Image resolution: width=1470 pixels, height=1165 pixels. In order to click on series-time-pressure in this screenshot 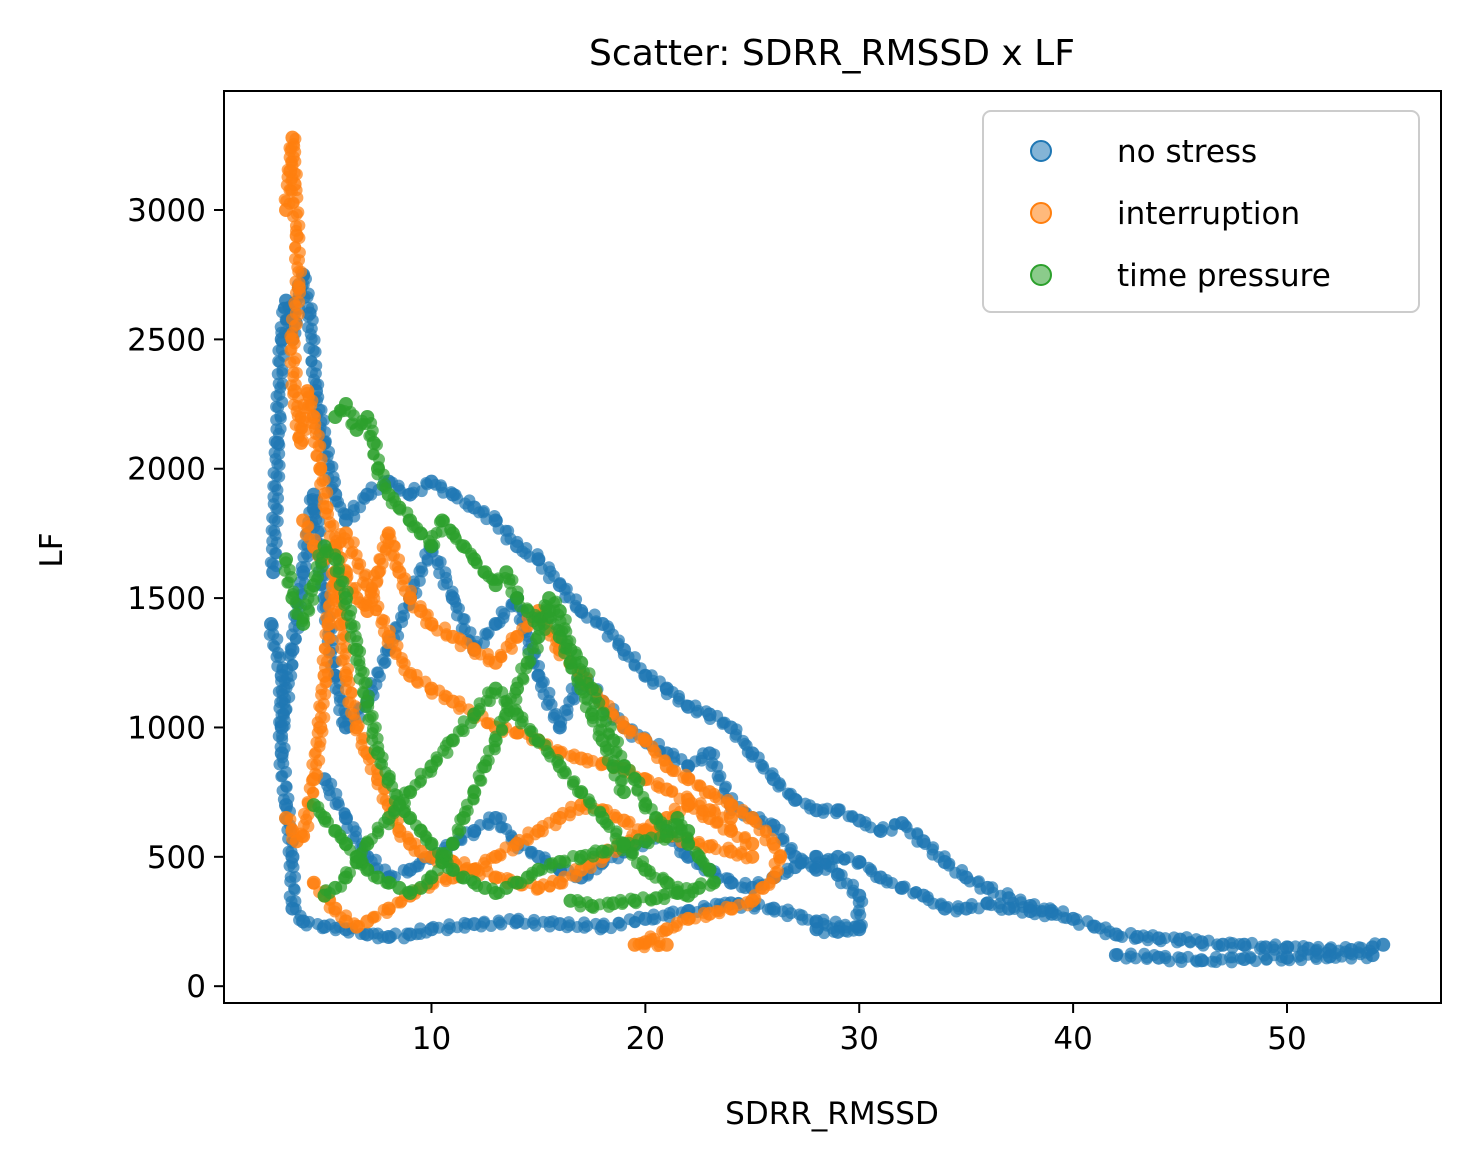, I will do `click(499, 656)`.